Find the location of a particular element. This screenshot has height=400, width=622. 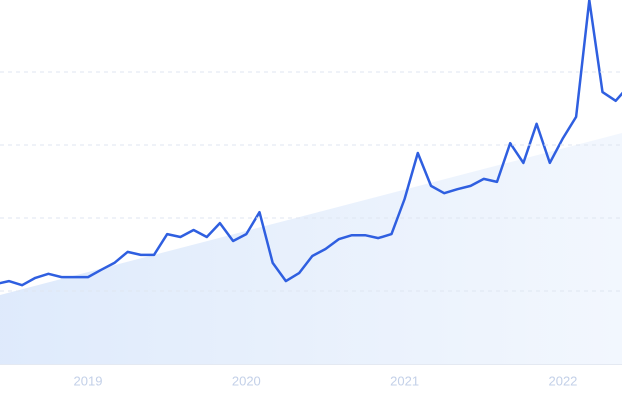

x-tick-label: 2020 is located at coordinates (246, 380).